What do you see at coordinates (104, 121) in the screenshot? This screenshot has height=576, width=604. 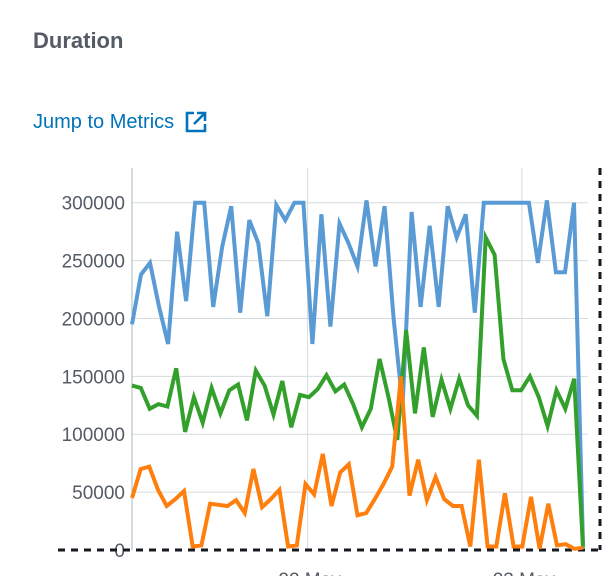 I see `jump-to-metrics-label: Jump to Metrics` at bounding box center [104, 121].